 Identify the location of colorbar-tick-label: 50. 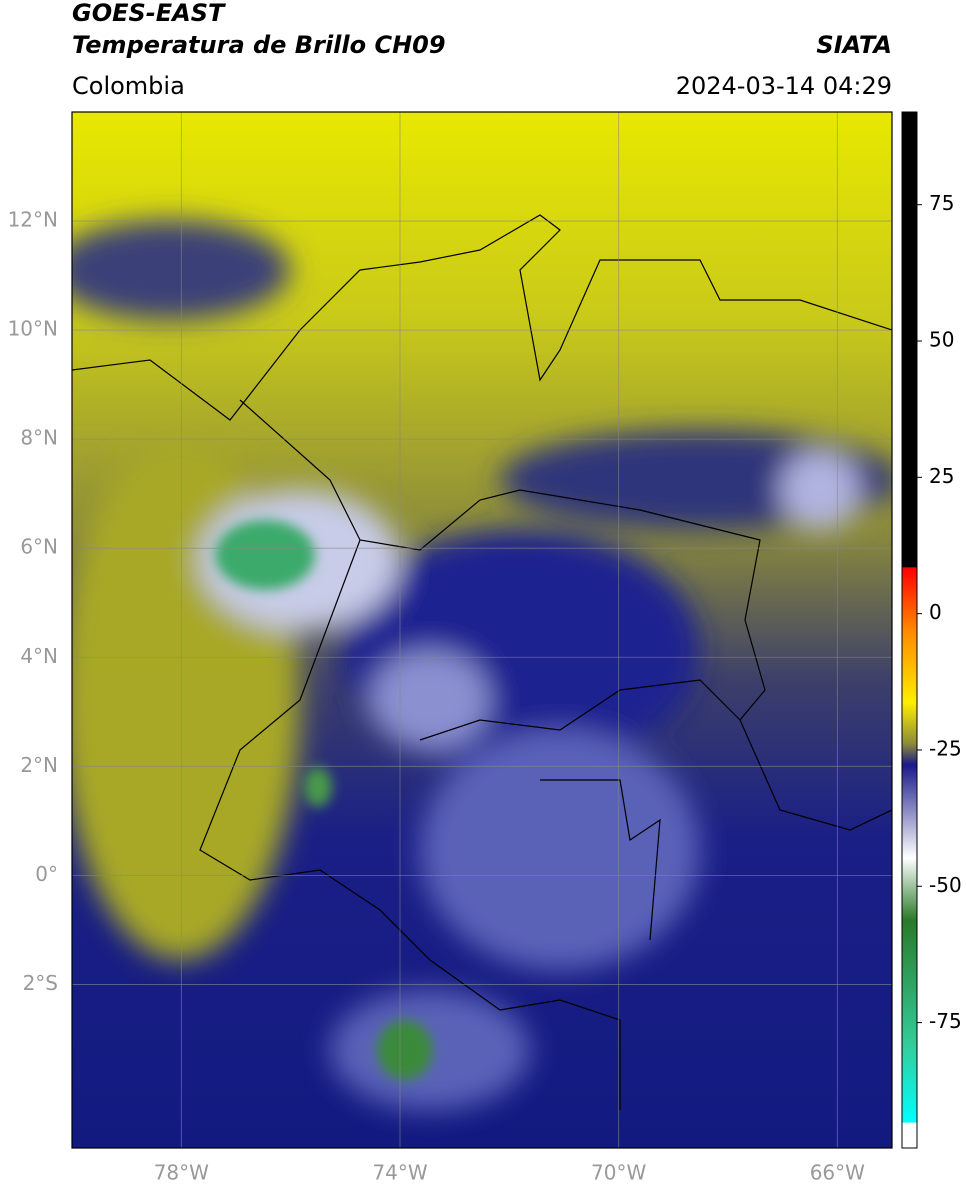
(941, 340).